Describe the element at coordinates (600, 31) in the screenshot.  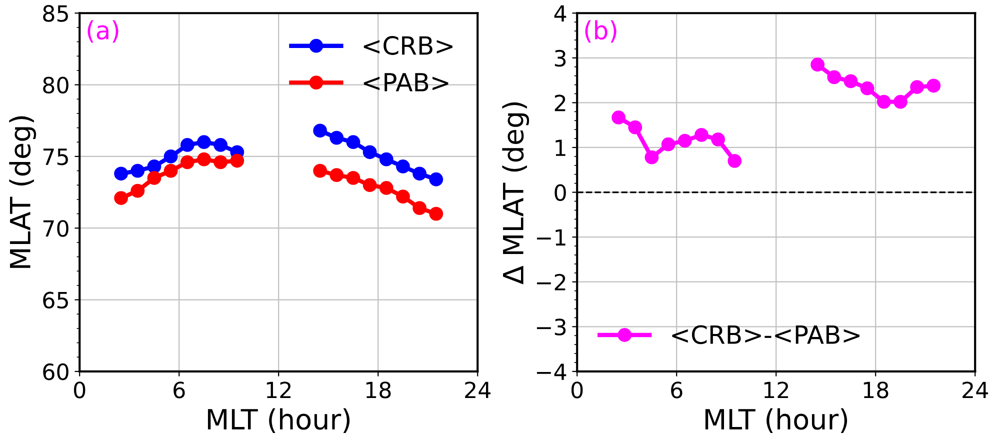
I see `annotation: (b)` at that location.